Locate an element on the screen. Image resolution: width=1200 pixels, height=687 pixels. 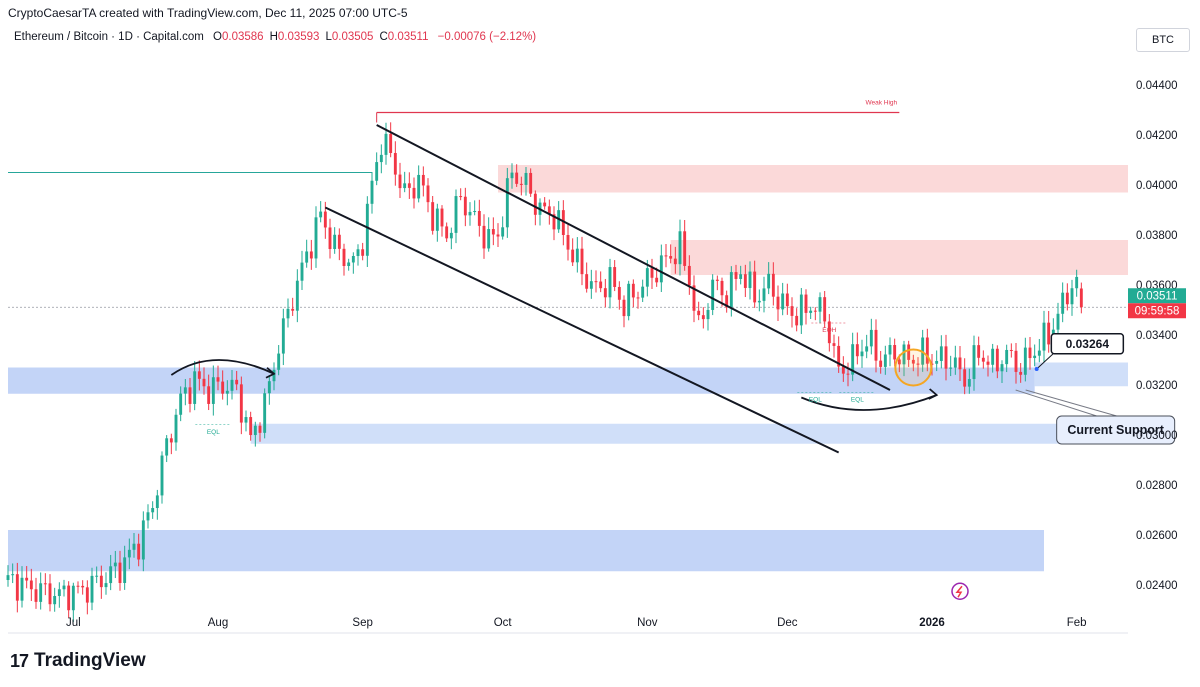
ohlc-key-l: L is located at coordinates (328, 37).